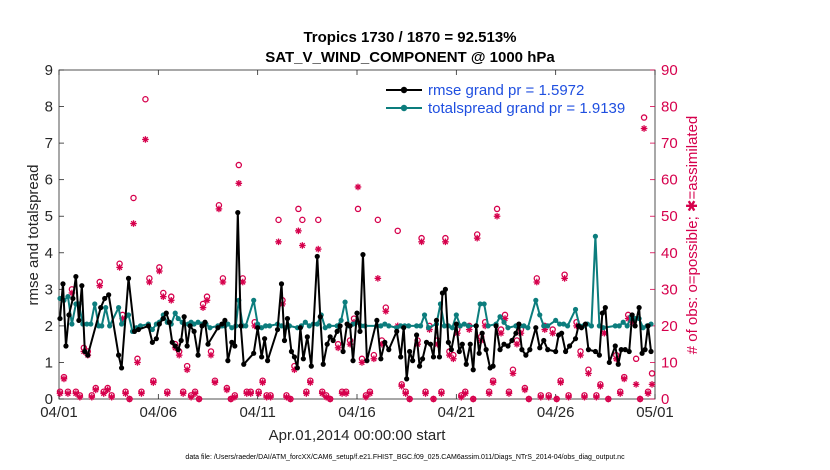  What do you see at coordinates (664, 235) in the screenshot?
I see `right-axis-ticks: 0 10 20 30 40 50 60 70 80 90` at bounding box center [664, 235].